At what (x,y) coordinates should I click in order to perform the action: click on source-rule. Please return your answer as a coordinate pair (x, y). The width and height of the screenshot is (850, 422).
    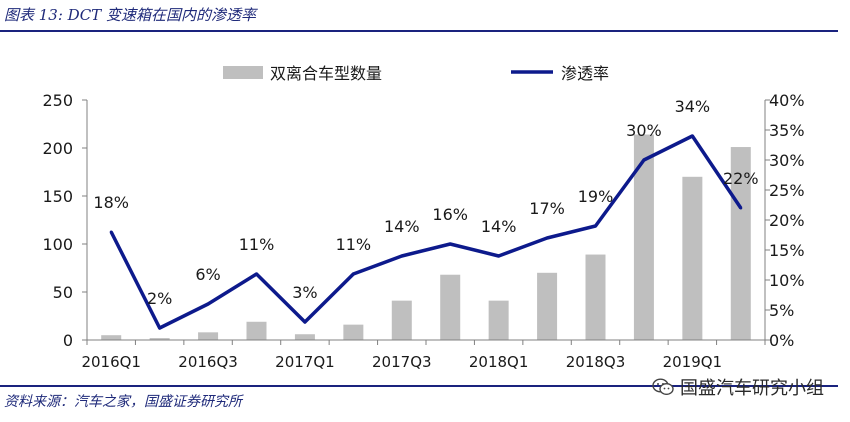
    Looking at the image, I should click on (419, 386).